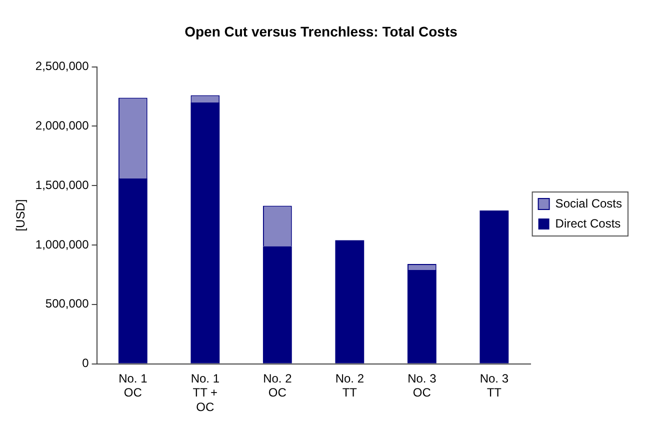  Describe the element at coordinates (588, 203) in the screenshot. I see `legend-label: Social Costs` at that location.